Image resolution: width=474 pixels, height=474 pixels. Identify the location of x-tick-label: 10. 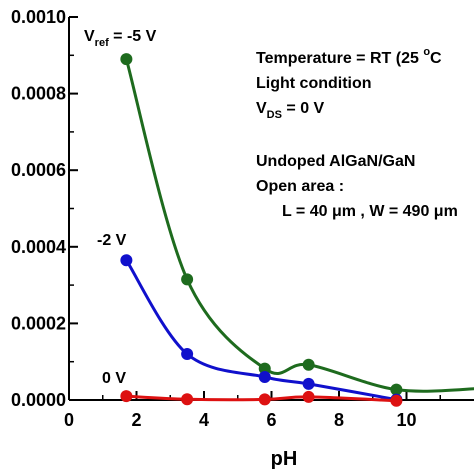
(406, 420).